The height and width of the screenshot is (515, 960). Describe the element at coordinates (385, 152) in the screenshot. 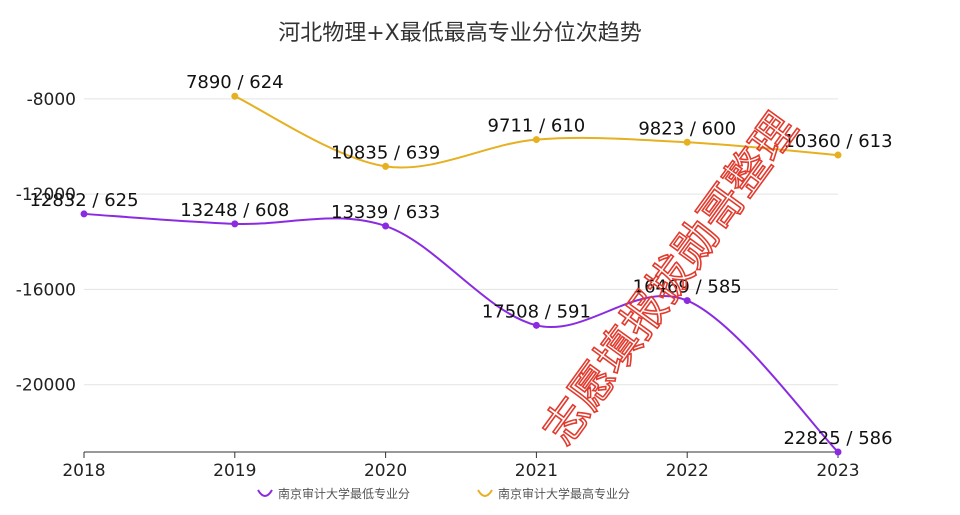

I see `data-label: 10835 / 639` at that location.